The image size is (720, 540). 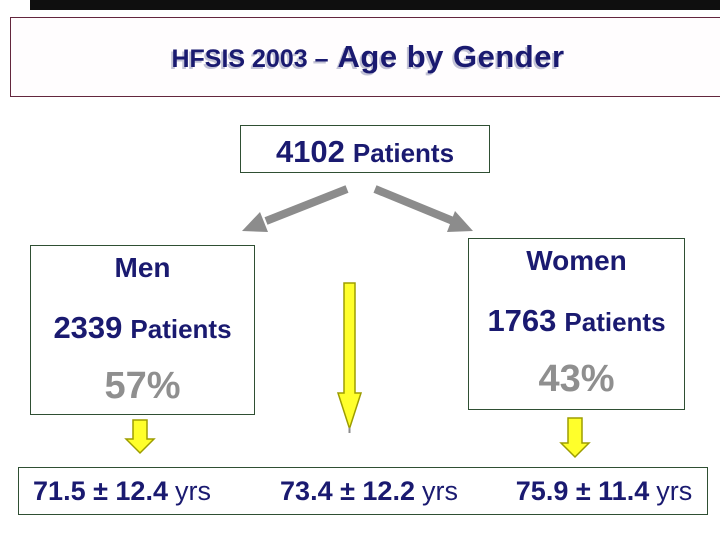 I want to click on page-title: HFSIS 2003 – Age by Gender, so click(x=367, y=57).